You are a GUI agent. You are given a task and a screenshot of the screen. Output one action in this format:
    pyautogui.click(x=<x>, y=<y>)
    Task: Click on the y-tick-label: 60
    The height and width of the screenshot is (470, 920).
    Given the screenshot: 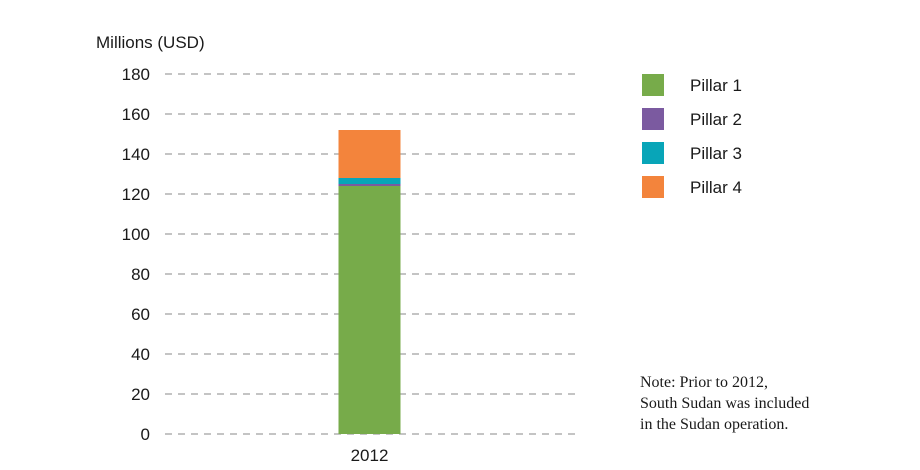 What is the action you would take?
    pyautogui.click(x=140, y=314)
    